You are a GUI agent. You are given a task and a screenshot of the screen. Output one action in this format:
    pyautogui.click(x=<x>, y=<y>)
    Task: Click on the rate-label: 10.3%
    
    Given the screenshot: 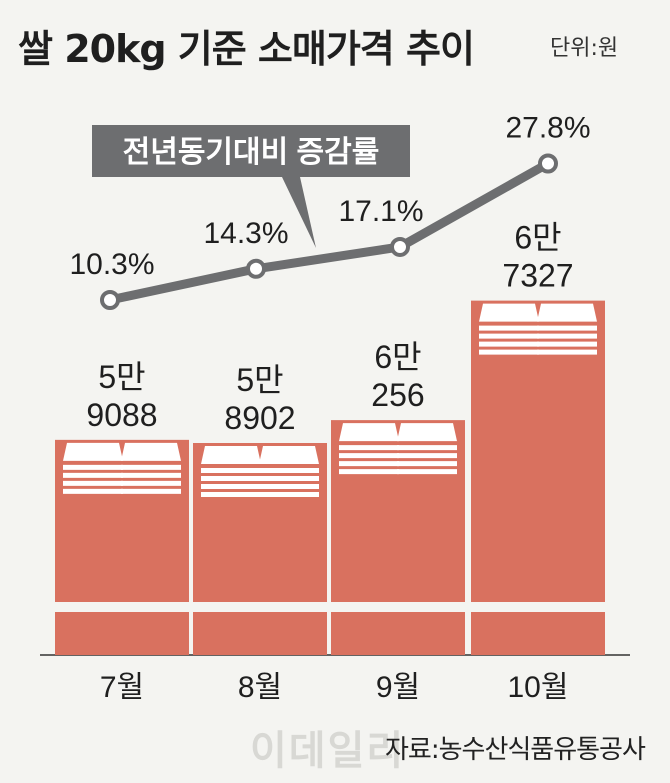 What is the action you would take?
    pyautogui.click(x=111, y=264)
    